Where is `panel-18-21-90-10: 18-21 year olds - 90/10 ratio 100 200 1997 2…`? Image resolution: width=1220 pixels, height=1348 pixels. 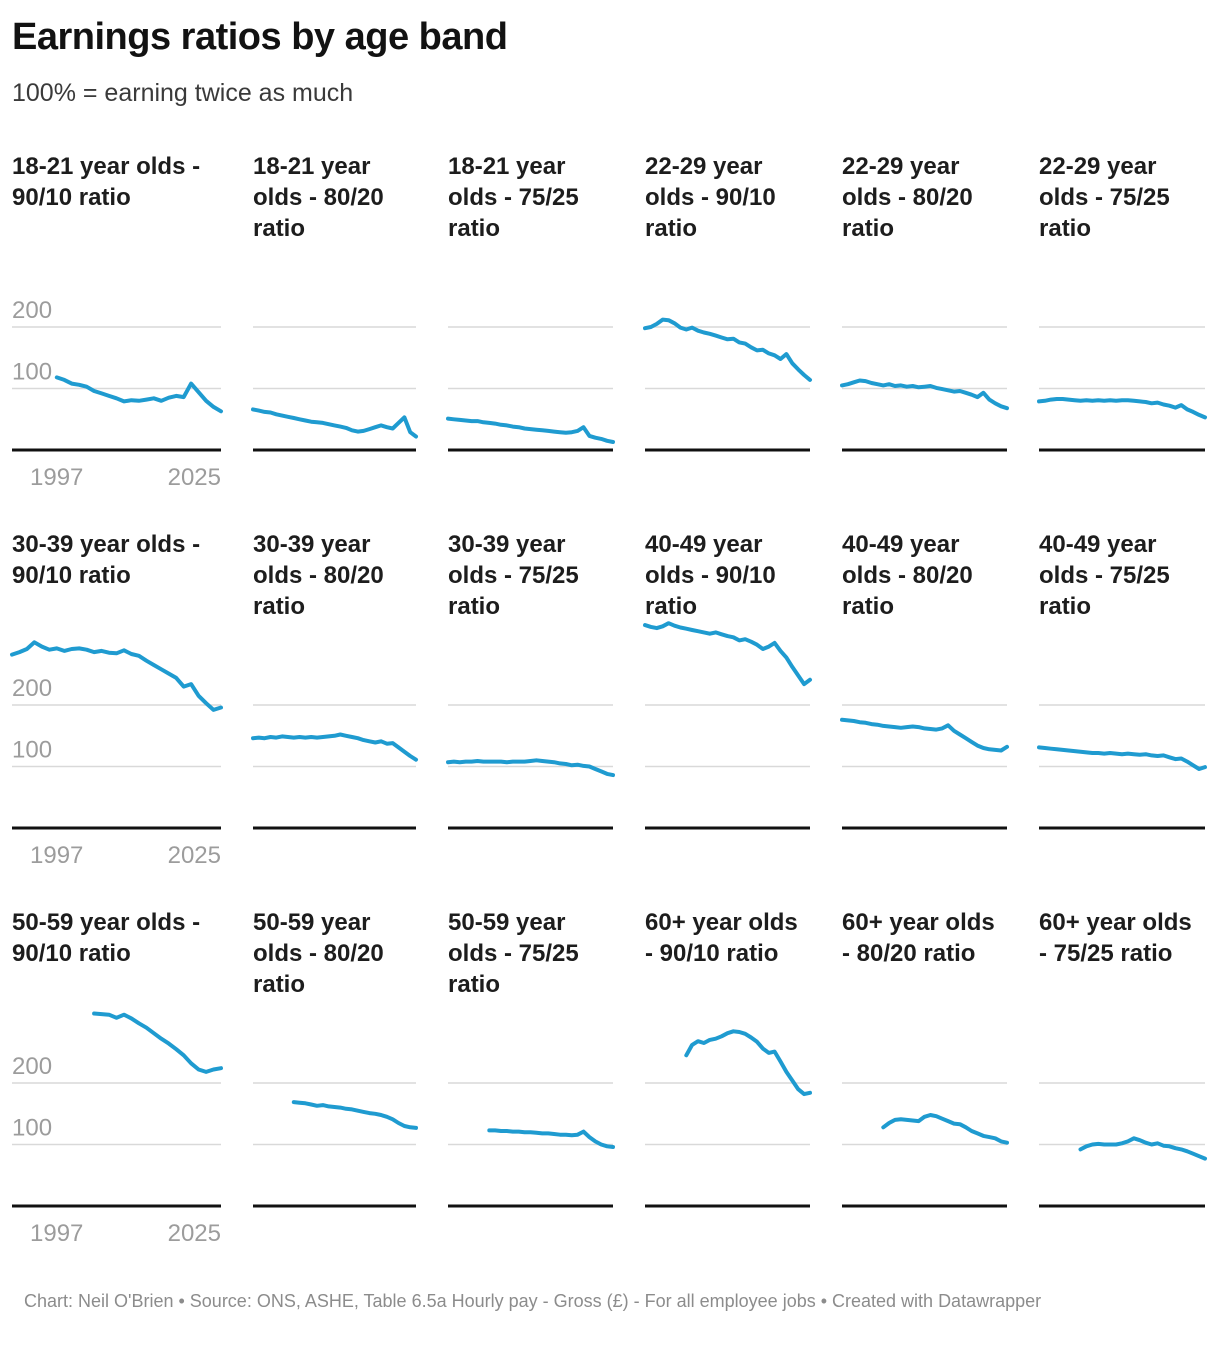 panel-18-21-90-10: 18-21 year olds - 90/10 ratio 100 200 1997 2… is located at coordinates (117, 321).